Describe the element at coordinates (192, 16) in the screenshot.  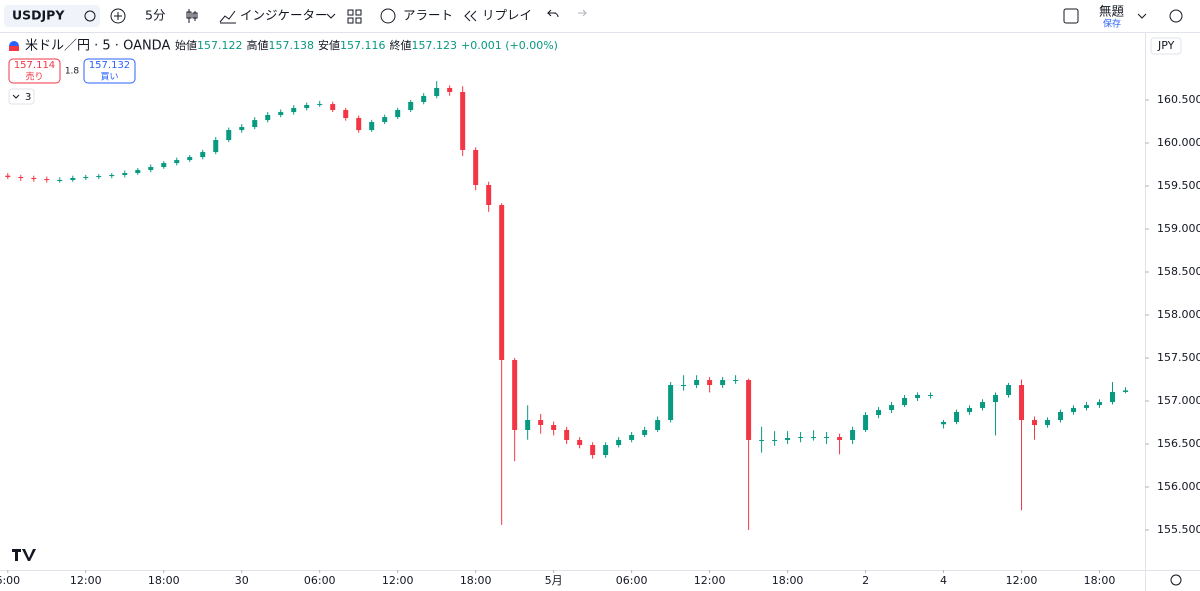
I see `chart-type-button` at that location.